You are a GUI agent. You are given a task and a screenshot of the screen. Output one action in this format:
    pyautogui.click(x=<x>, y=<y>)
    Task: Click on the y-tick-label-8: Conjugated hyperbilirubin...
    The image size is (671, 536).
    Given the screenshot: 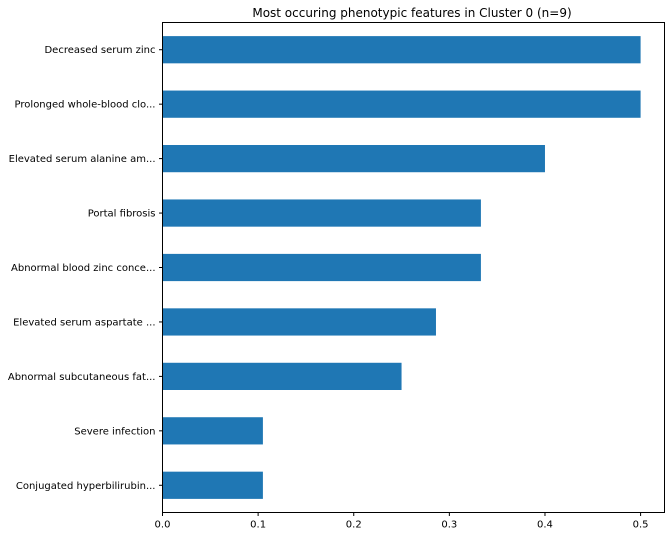 What is the action you would take?
    pyautogui.click(x=86, y=486)
    